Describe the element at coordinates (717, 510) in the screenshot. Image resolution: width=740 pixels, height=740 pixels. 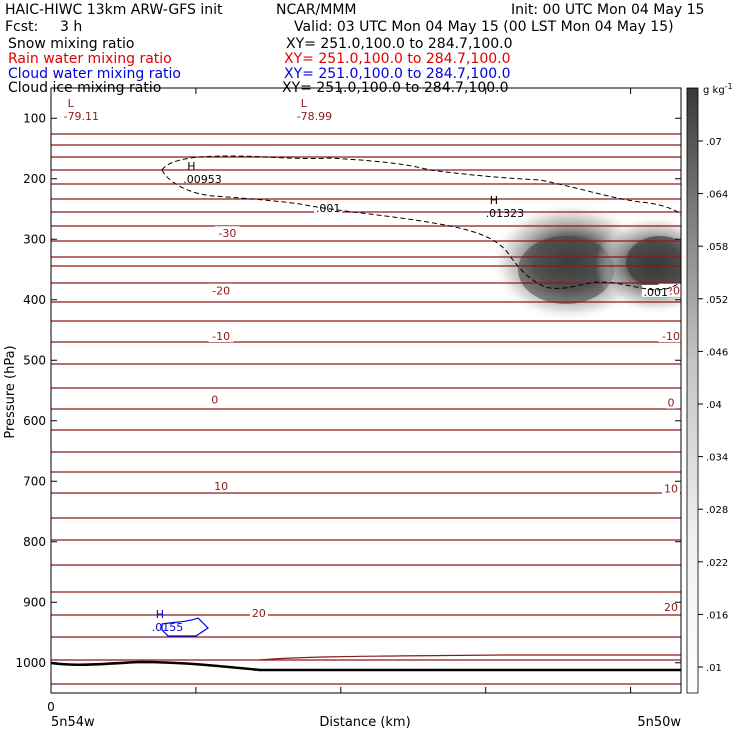
I see `colorbar-tick-label: .028` at that location.